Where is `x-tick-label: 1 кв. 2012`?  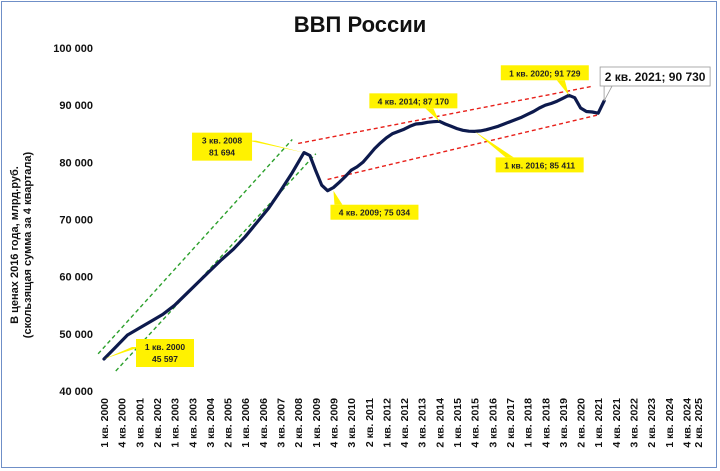 x-tick-label: 1 кв. 2012 is located at coordinates (387, 423).